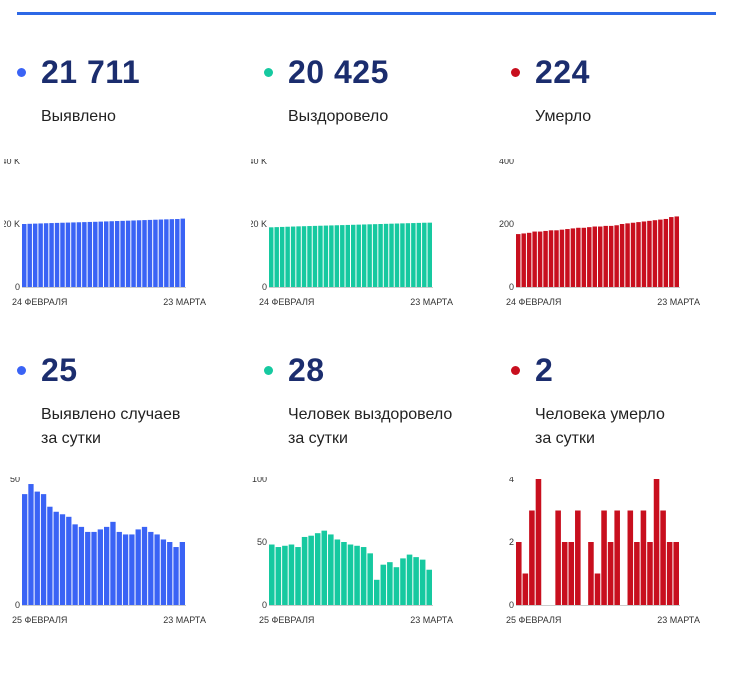 The image size is (734, 673). What do you see at coordinates (71, 438) in the screenshot?
I see `stat-label: за сутки` at bounding box center [71, 438].